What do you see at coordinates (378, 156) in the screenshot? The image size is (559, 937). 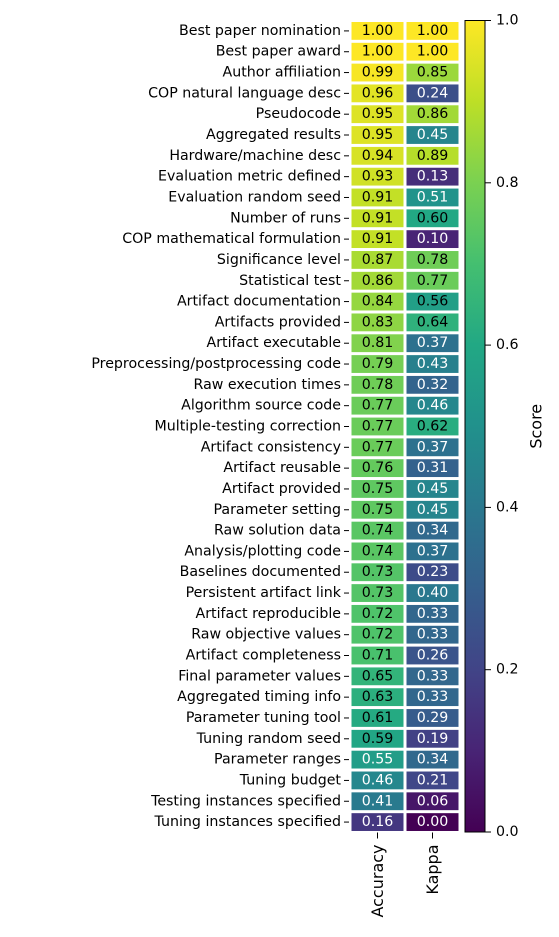 I see `cell-value-label: 0.94` at bounding box center [378, 156].